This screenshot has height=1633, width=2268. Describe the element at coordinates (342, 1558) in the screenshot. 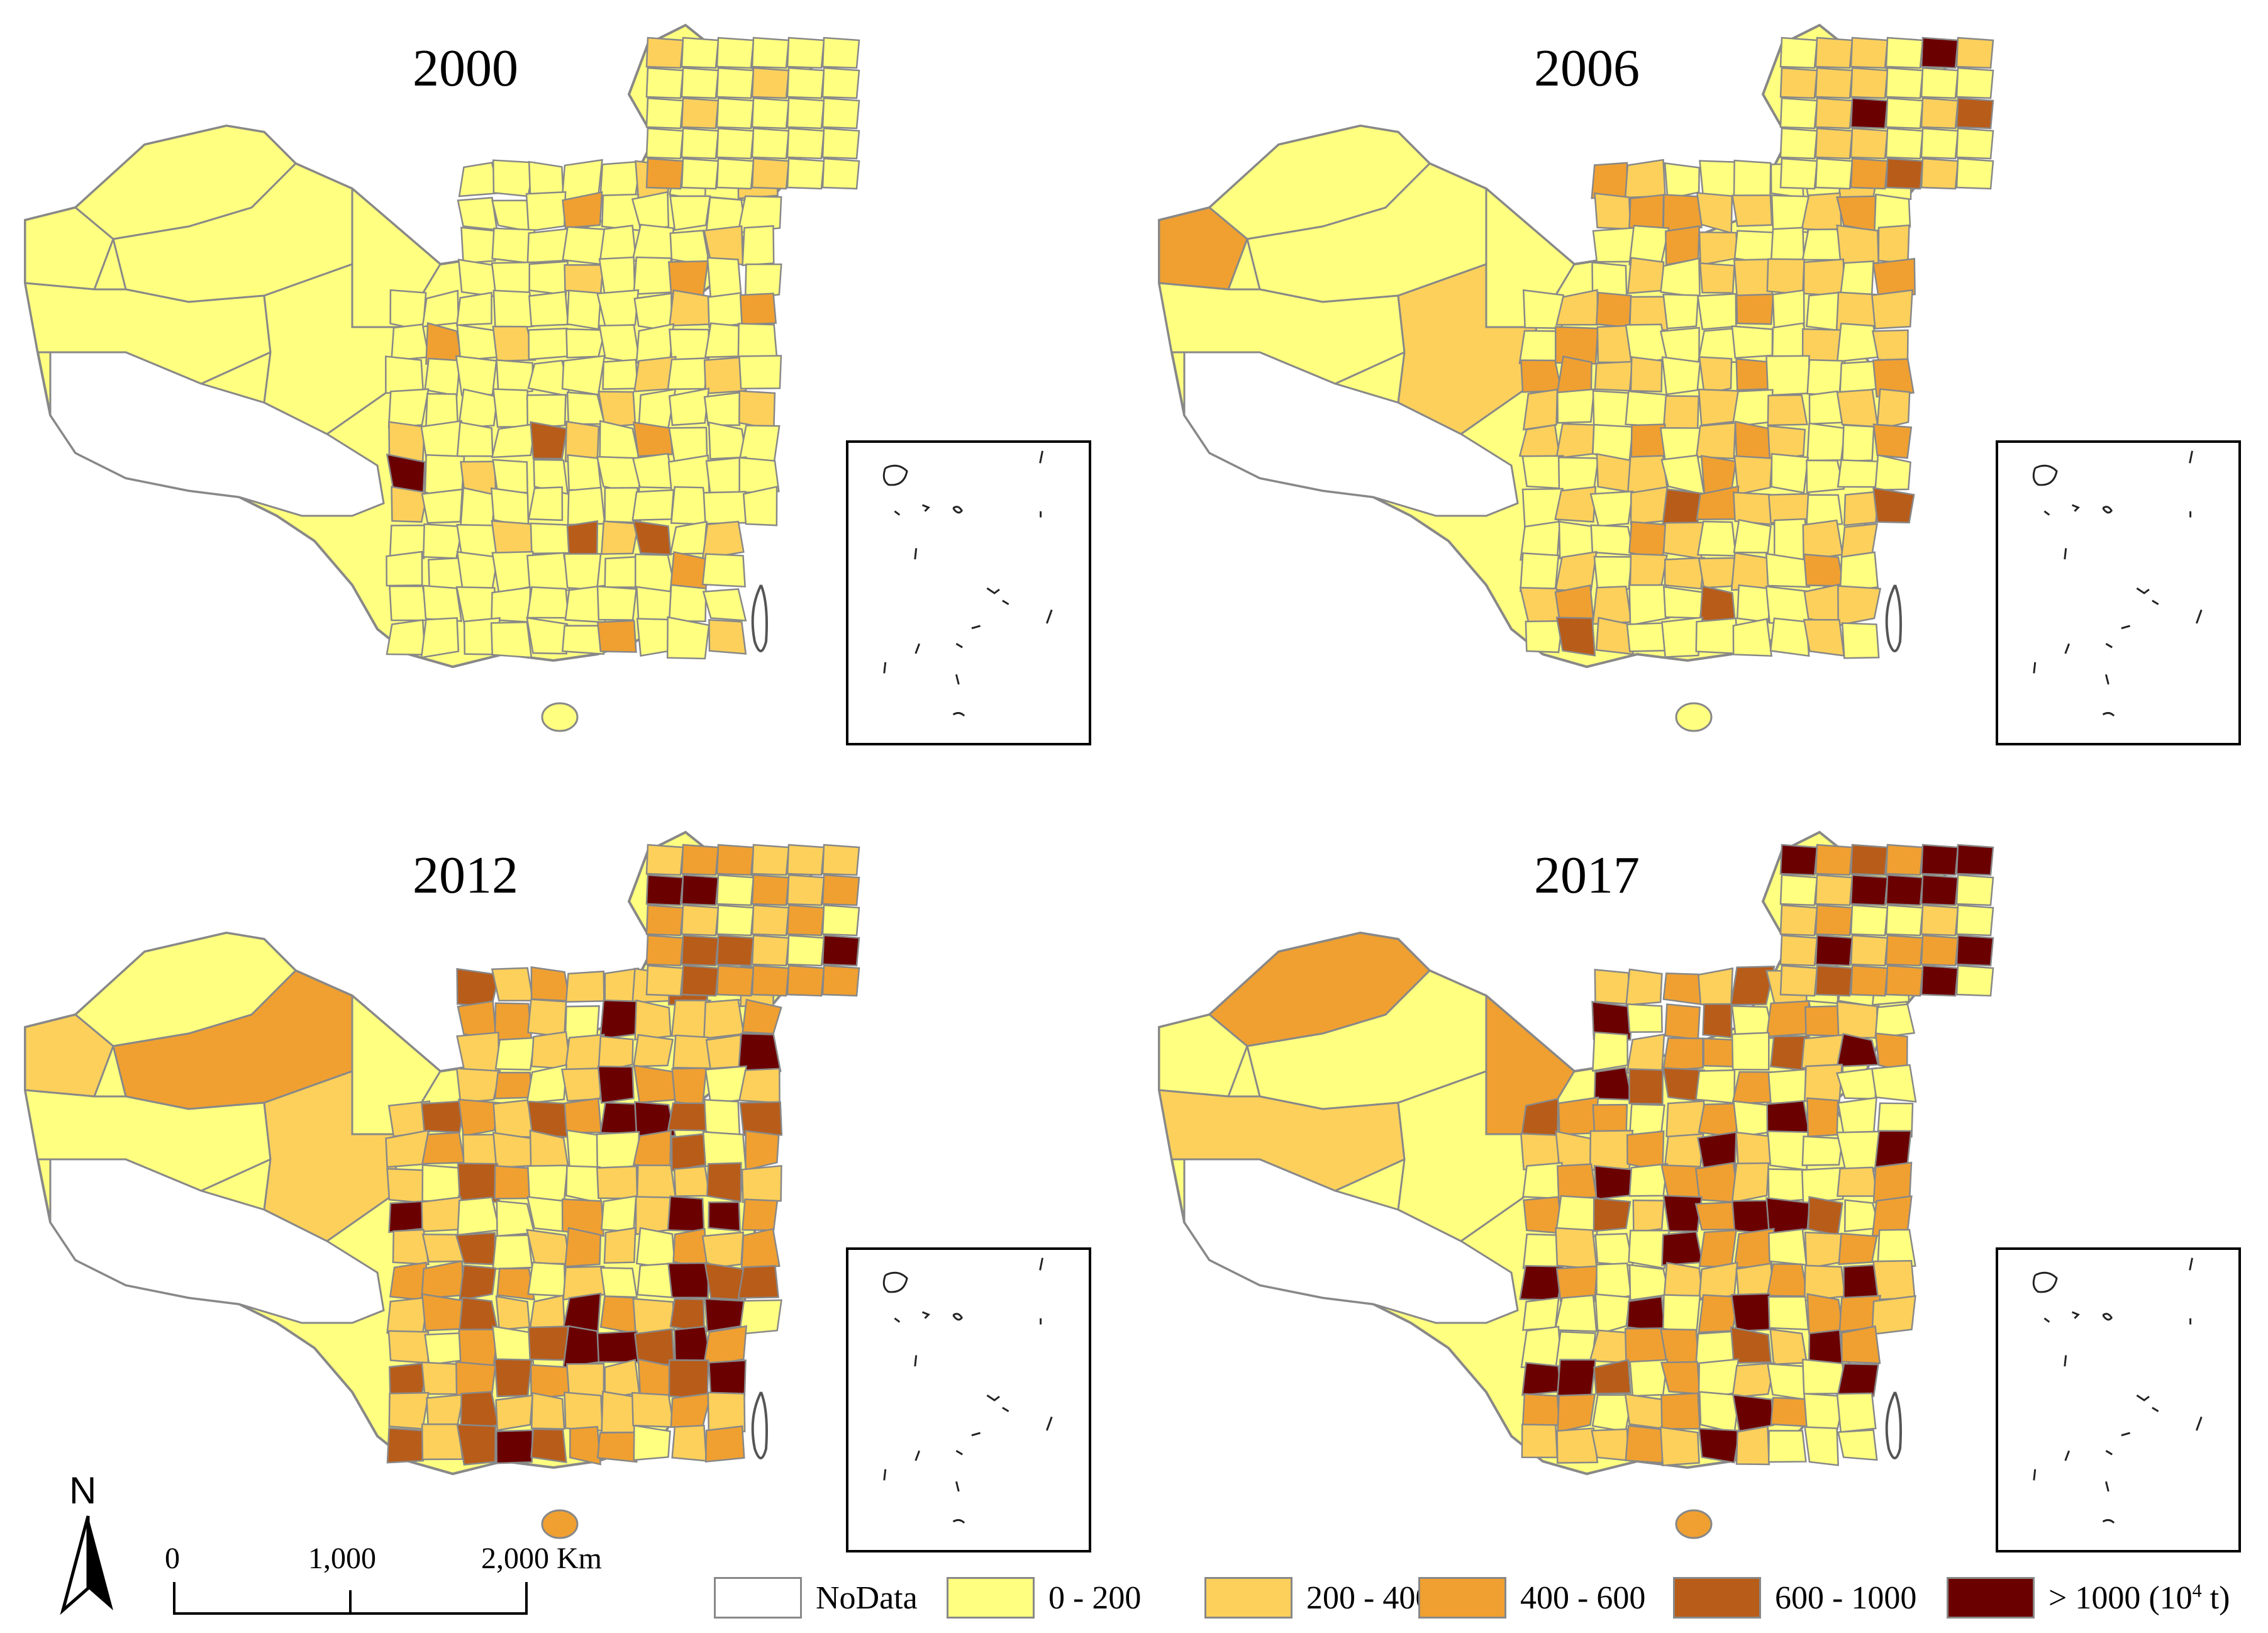

I see `scale-tick-1000: 1,000` at that location.